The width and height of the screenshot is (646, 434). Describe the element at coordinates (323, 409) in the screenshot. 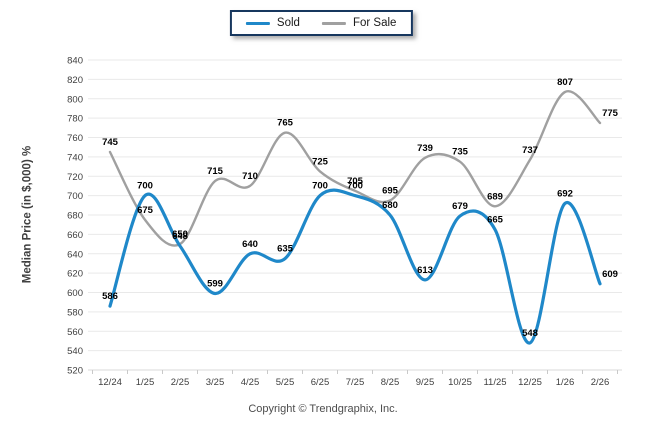

I see `copyright-text: Copyright © Trendgraphix, Inc.` at that location.